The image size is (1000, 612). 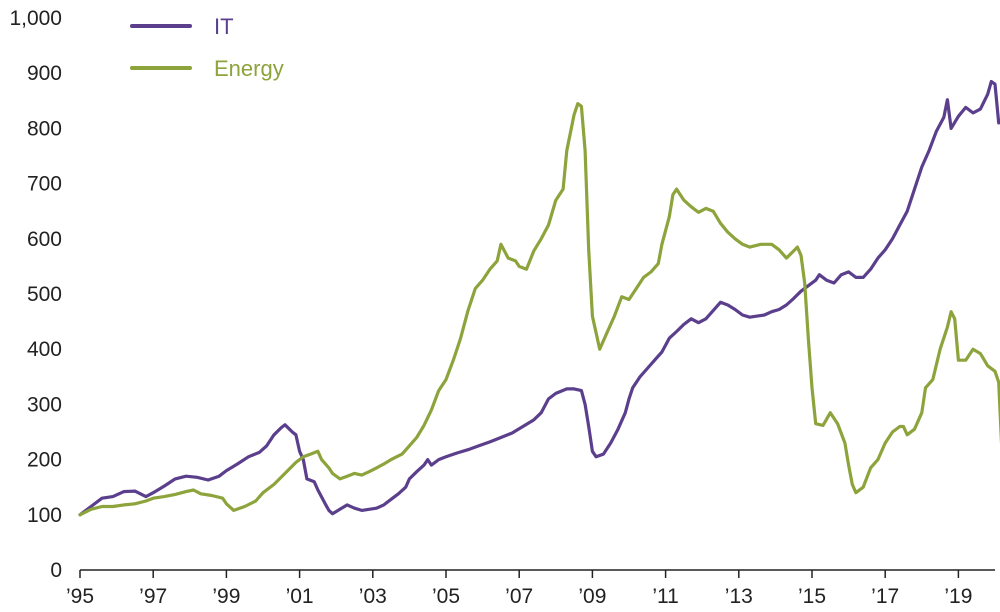 What do you see at coordinates (373, 596) in the screenshot?
I see `x-tick-label-2003: ’03` at bounding box center [373, 596].